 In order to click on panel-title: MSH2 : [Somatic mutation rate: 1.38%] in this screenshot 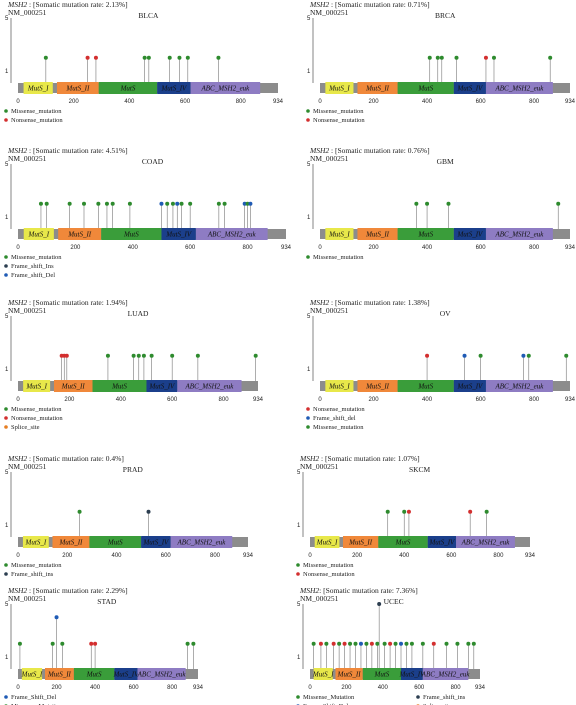, I will do `click(369, 302)`.